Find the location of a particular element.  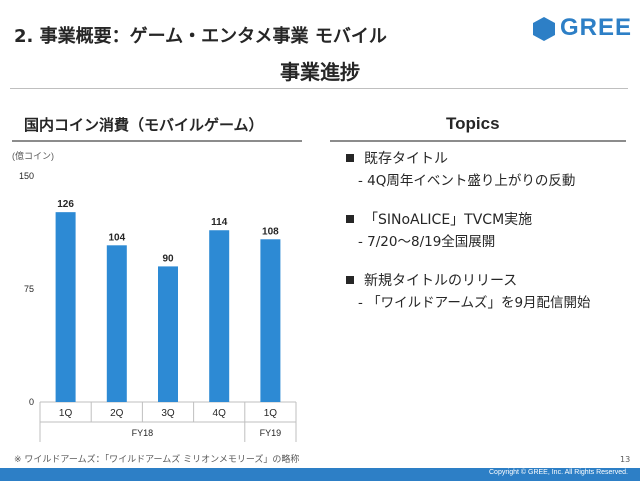

y-axis-label: (億コイン) is located at coordinates (33, 155).